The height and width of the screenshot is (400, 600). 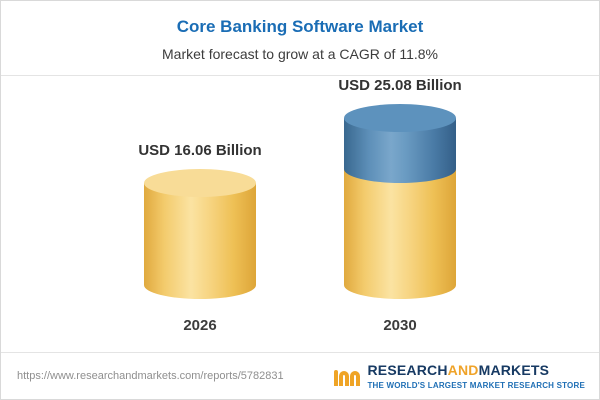 I want to click on bar-value-label: USD 16.06 Billion, so click(x=200, y=150).